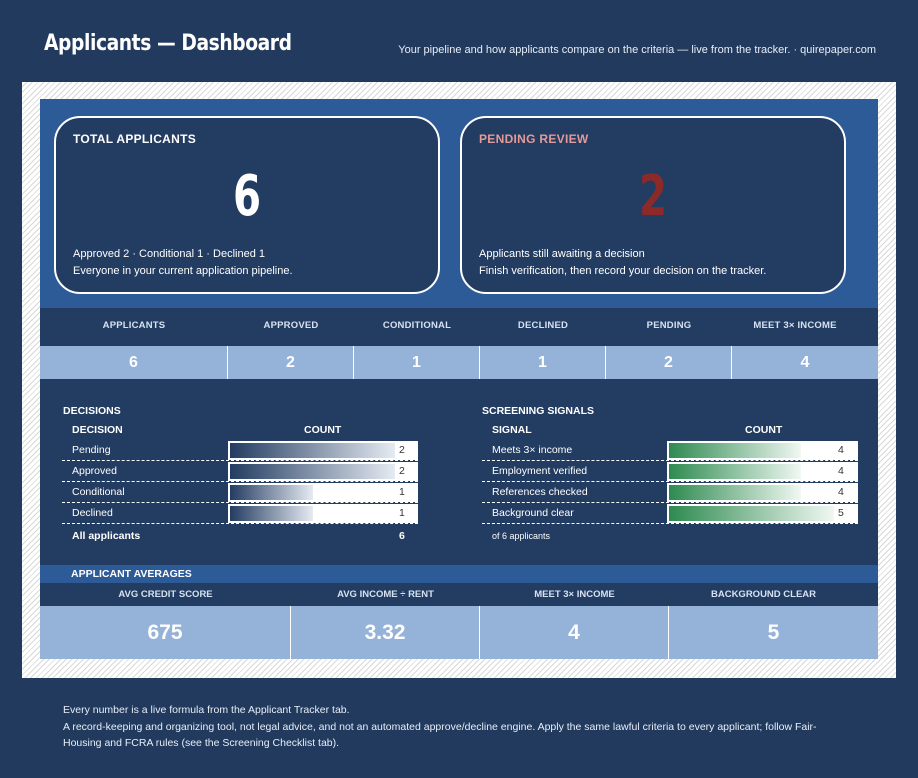  I want to click on decisions-total-label: All applicants, so click(106, 536).